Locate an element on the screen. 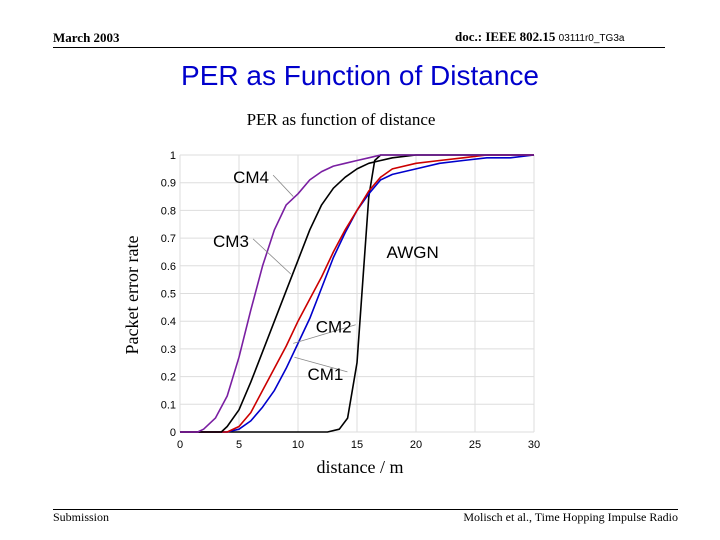 The width and height of the screenshot is (720, 540). annotation-label-cm1: CM1 is located at coordinates (325, 374).